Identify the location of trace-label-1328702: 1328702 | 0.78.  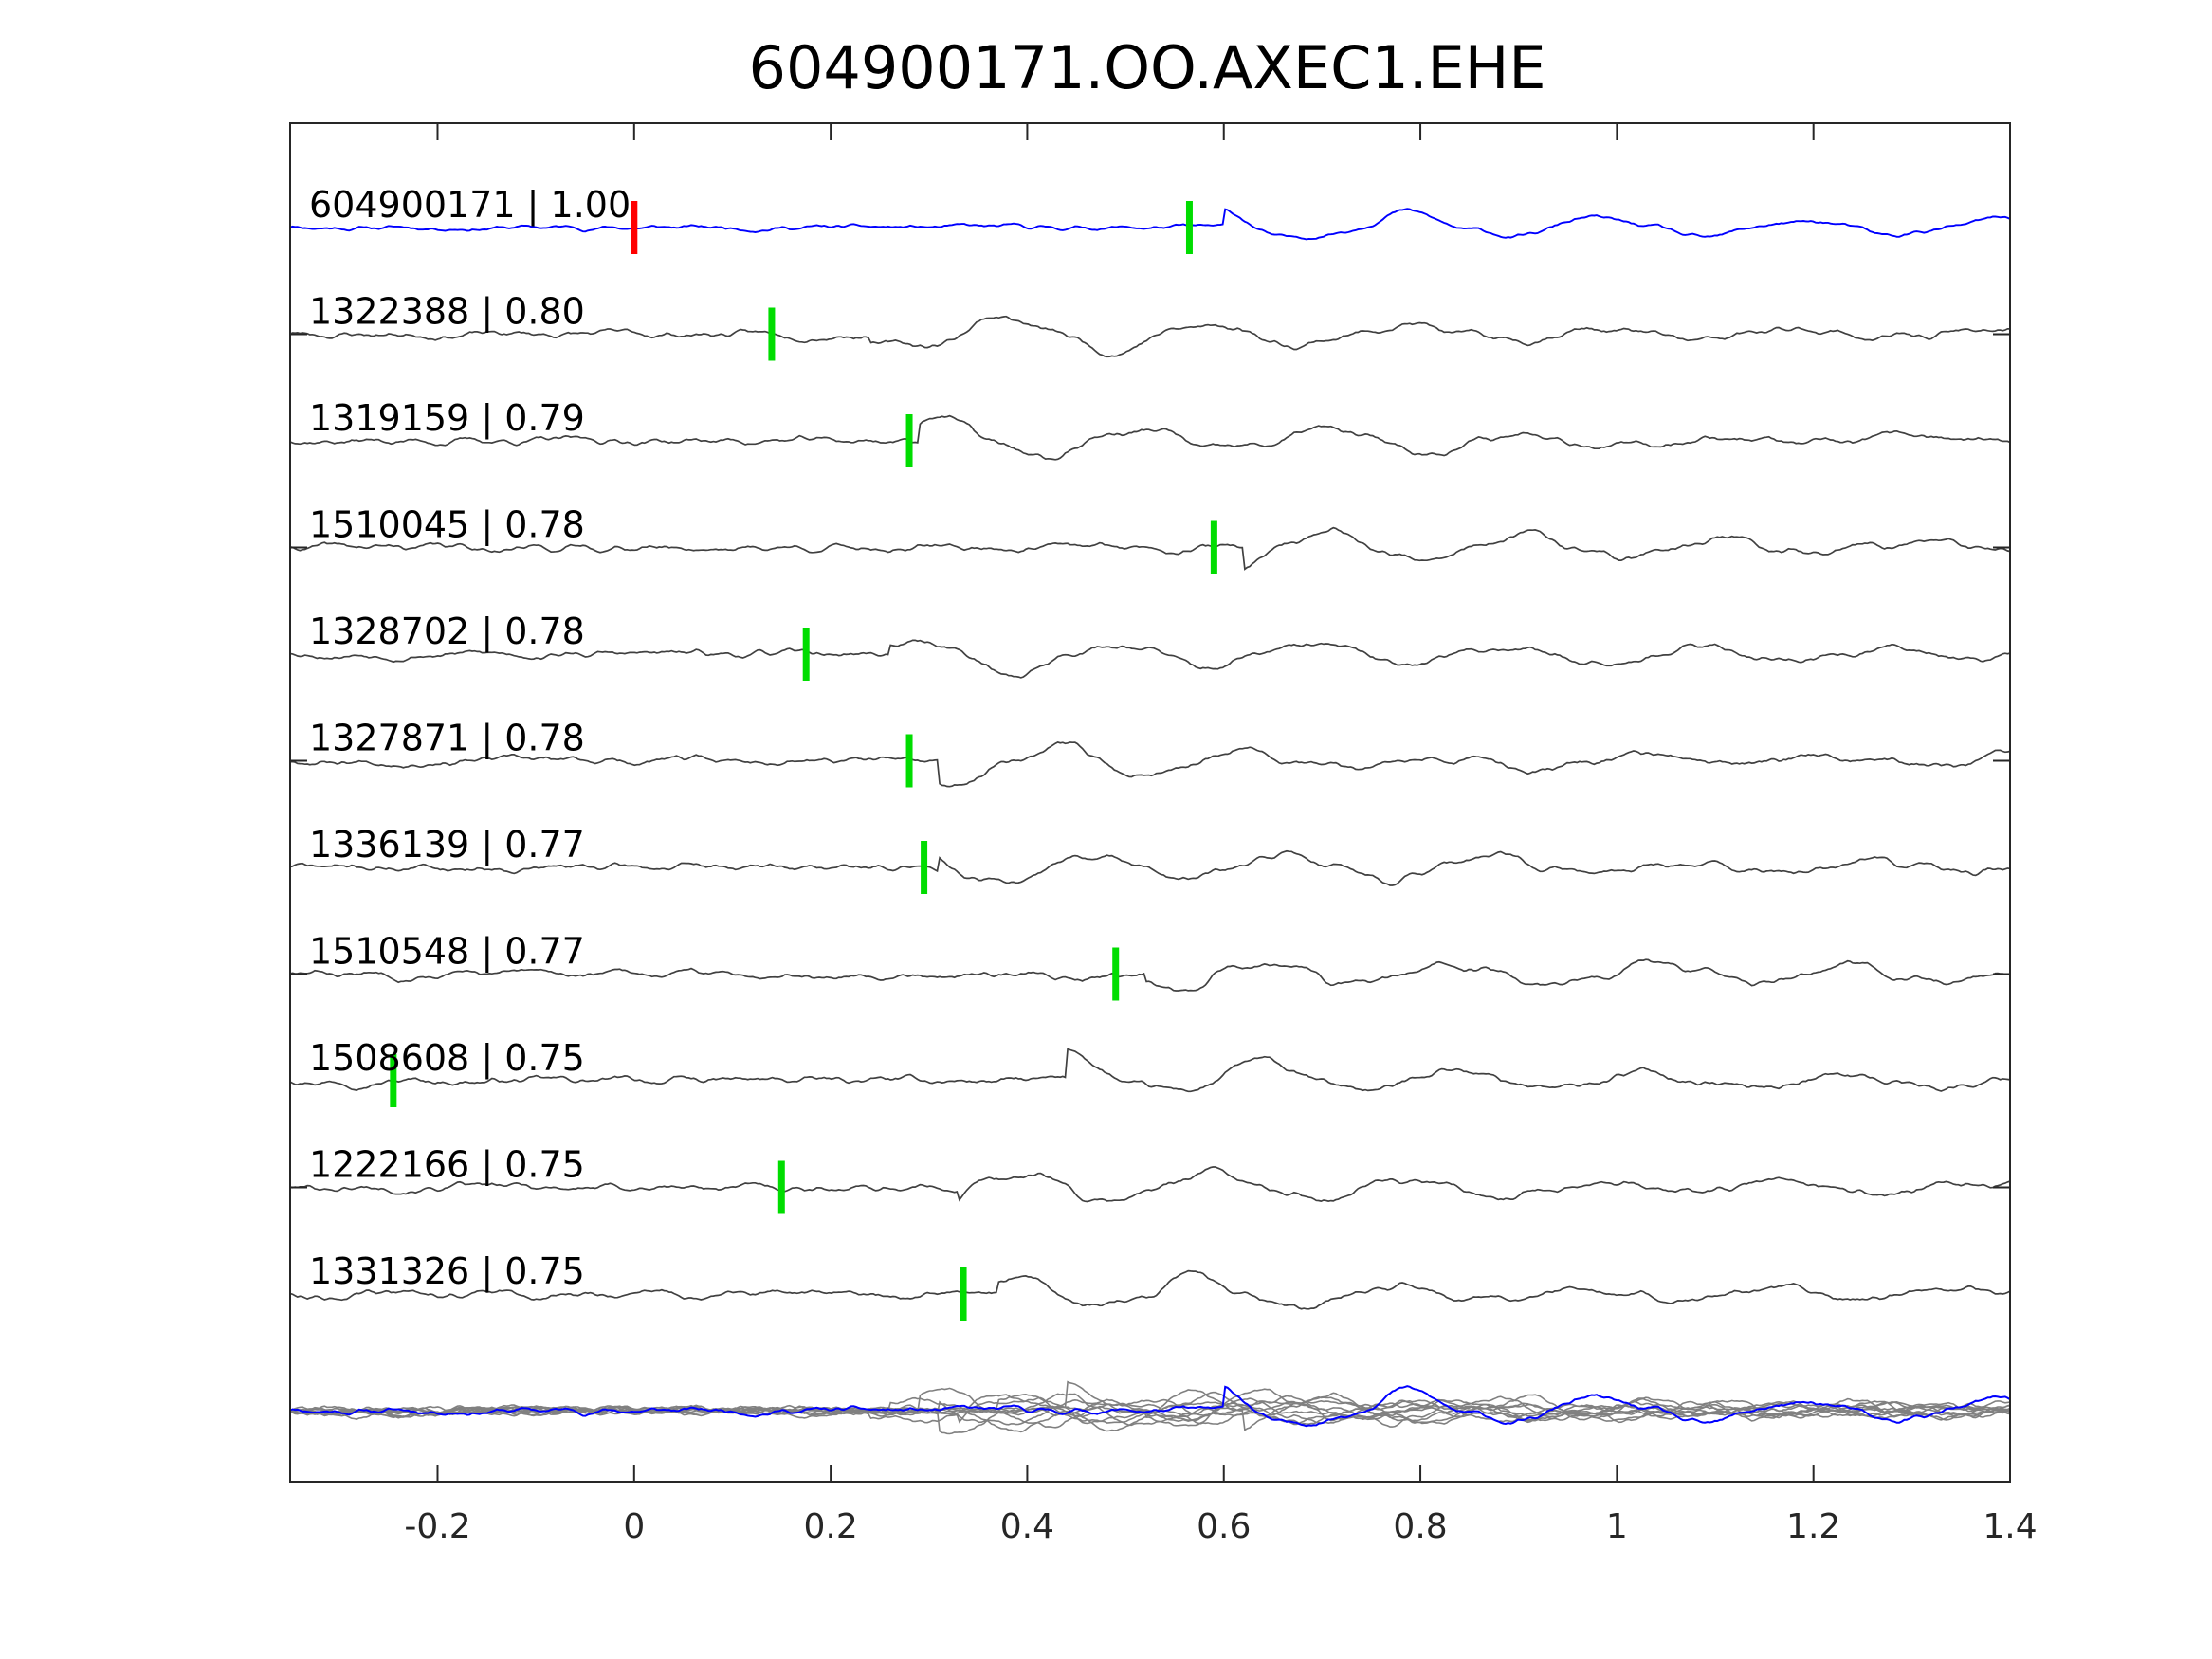
(447, 632).